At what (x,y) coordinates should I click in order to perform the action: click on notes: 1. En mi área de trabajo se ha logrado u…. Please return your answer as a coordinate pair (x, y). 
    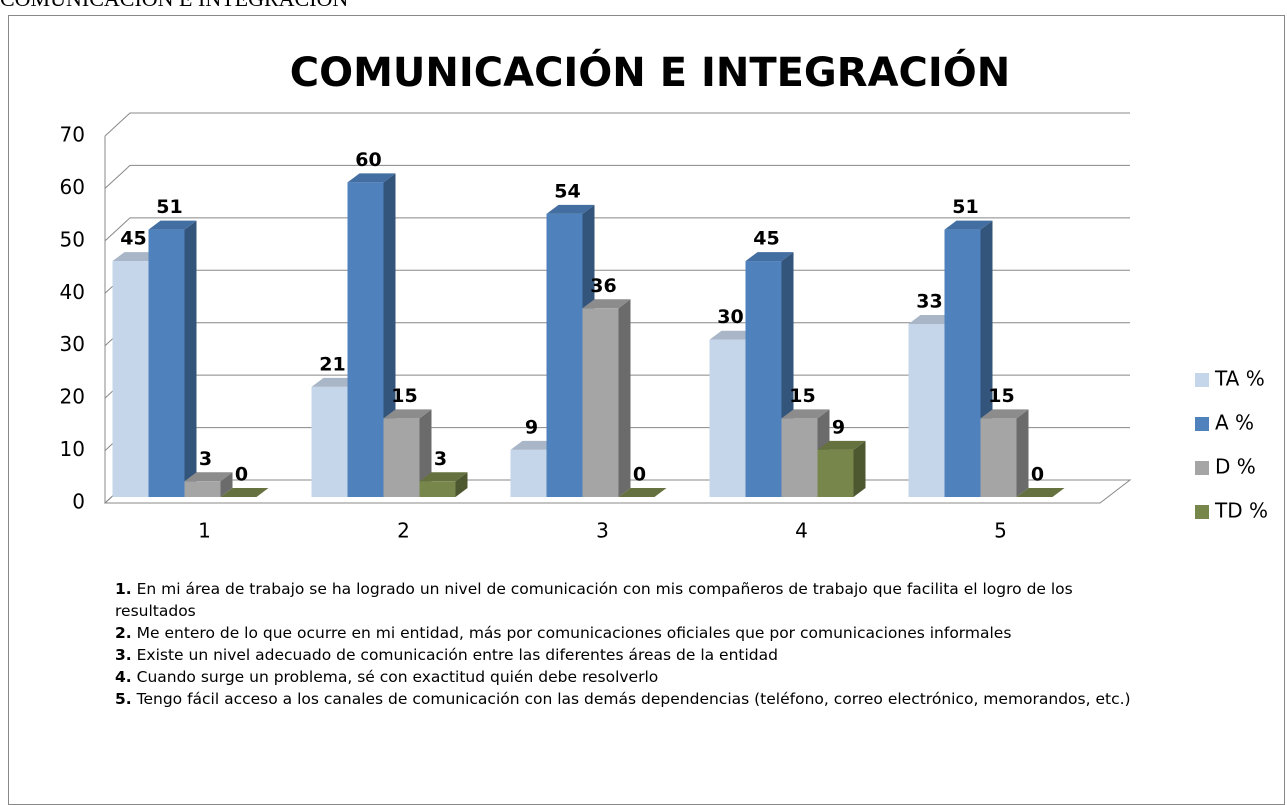
    Looking at the image, I should click on (630, 644).